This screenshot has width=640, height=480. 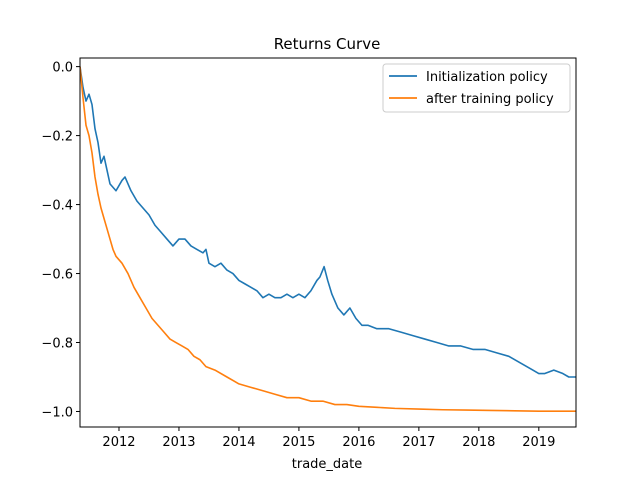 I want to click on y-tick-label: −1.0, so click(x=57, y=412).